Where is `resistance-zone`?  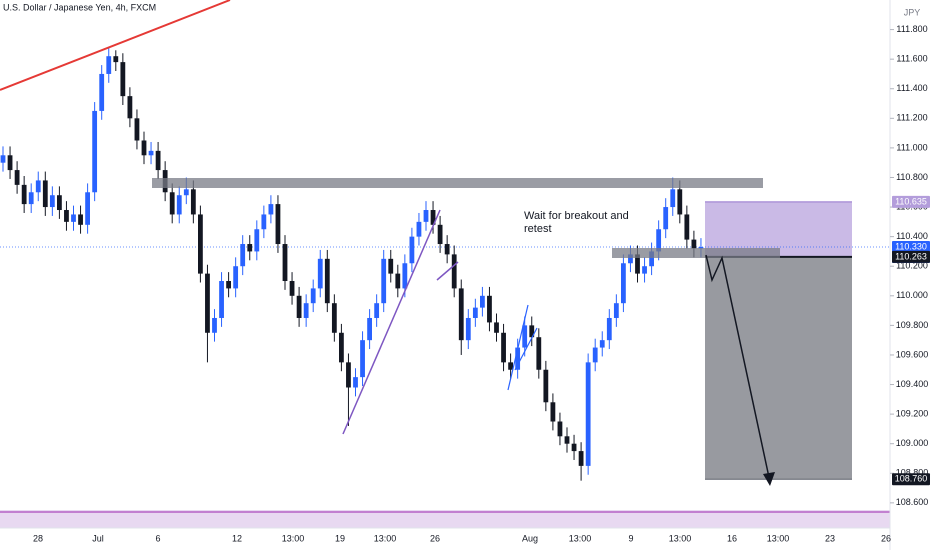 resistance-zone is located at coordinates (457, 183).